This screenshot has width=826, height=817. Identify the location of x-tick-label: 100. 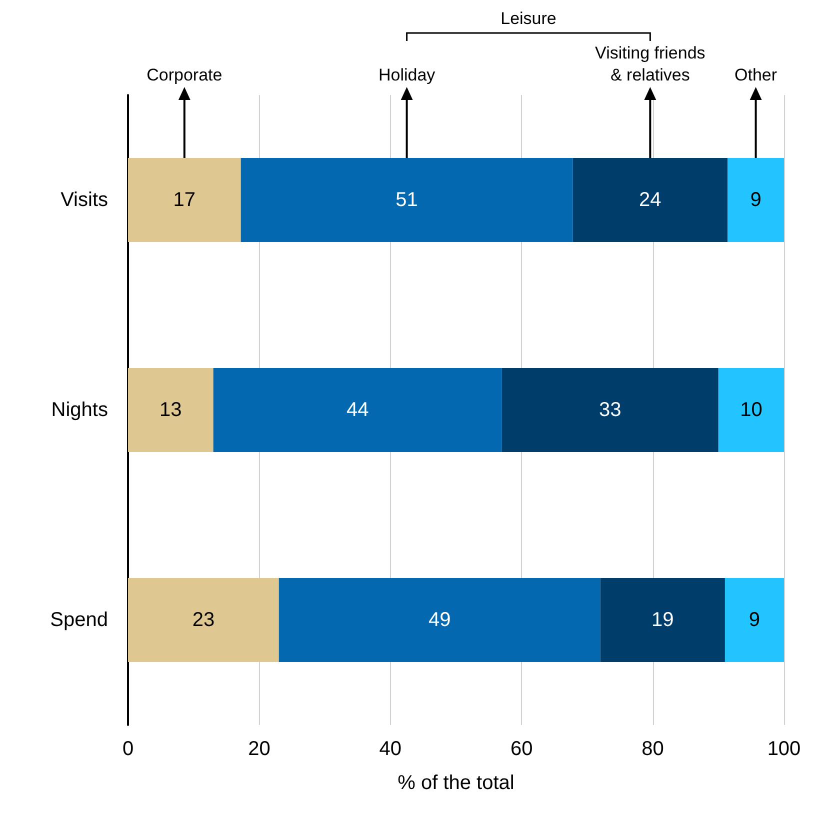
(784, 749).